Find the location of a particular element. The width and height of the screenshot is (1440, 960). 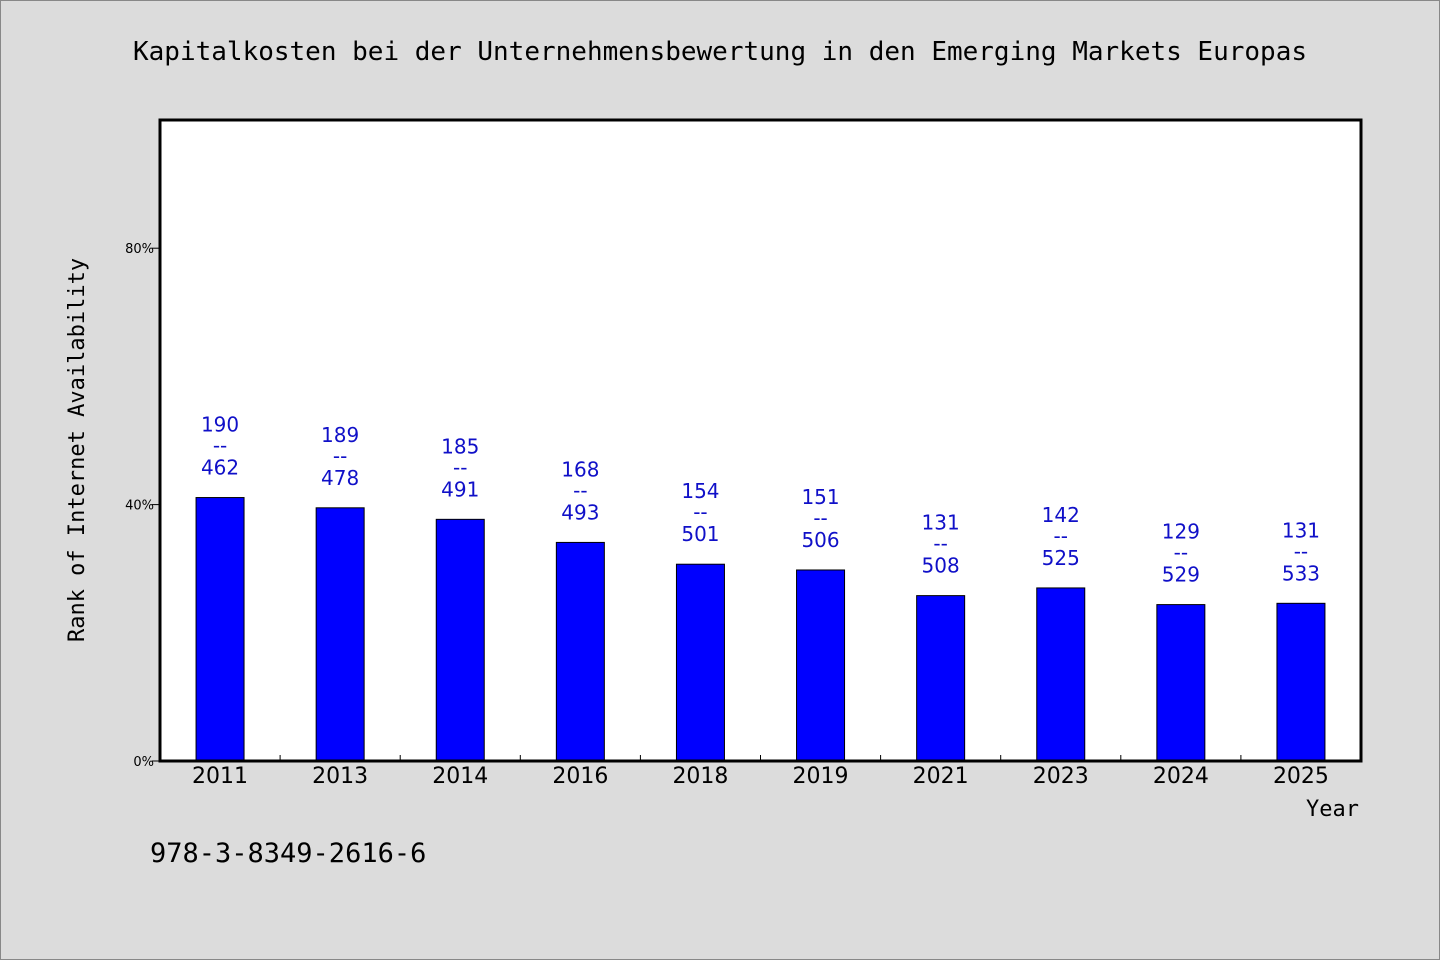

x-tick-label: 2023 is located at coordinates (1061, 776).